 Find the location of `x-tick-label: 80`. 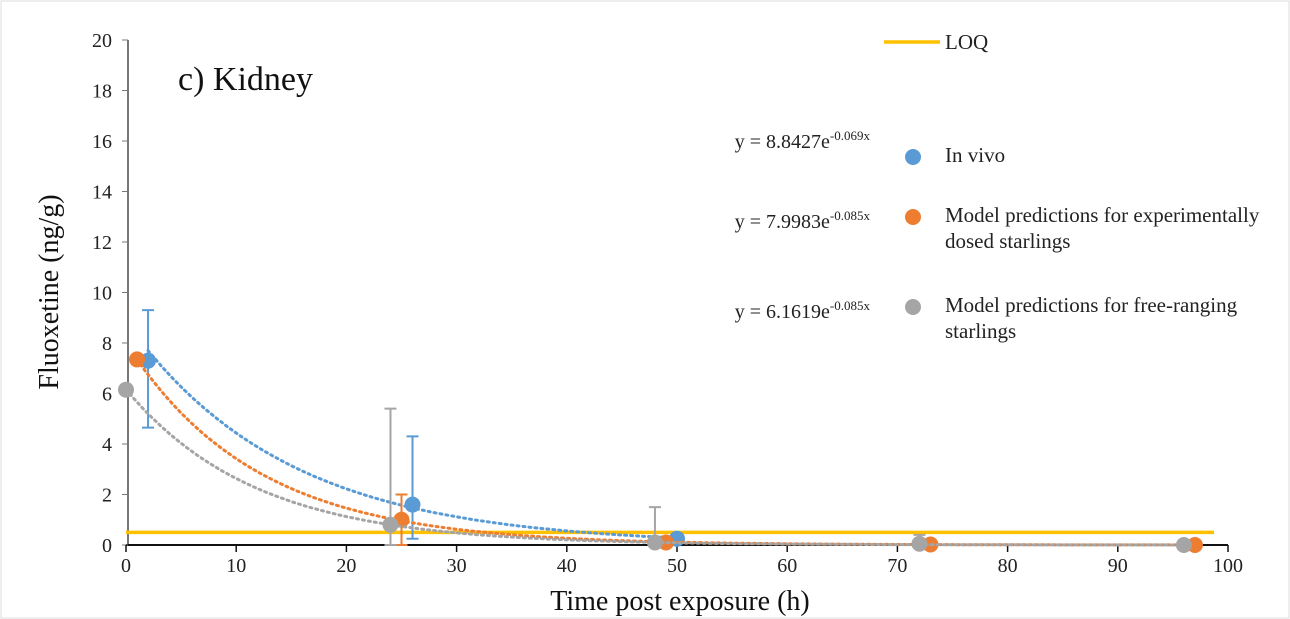

x-tick-label: 80 is located at coordinates (1008, 566).